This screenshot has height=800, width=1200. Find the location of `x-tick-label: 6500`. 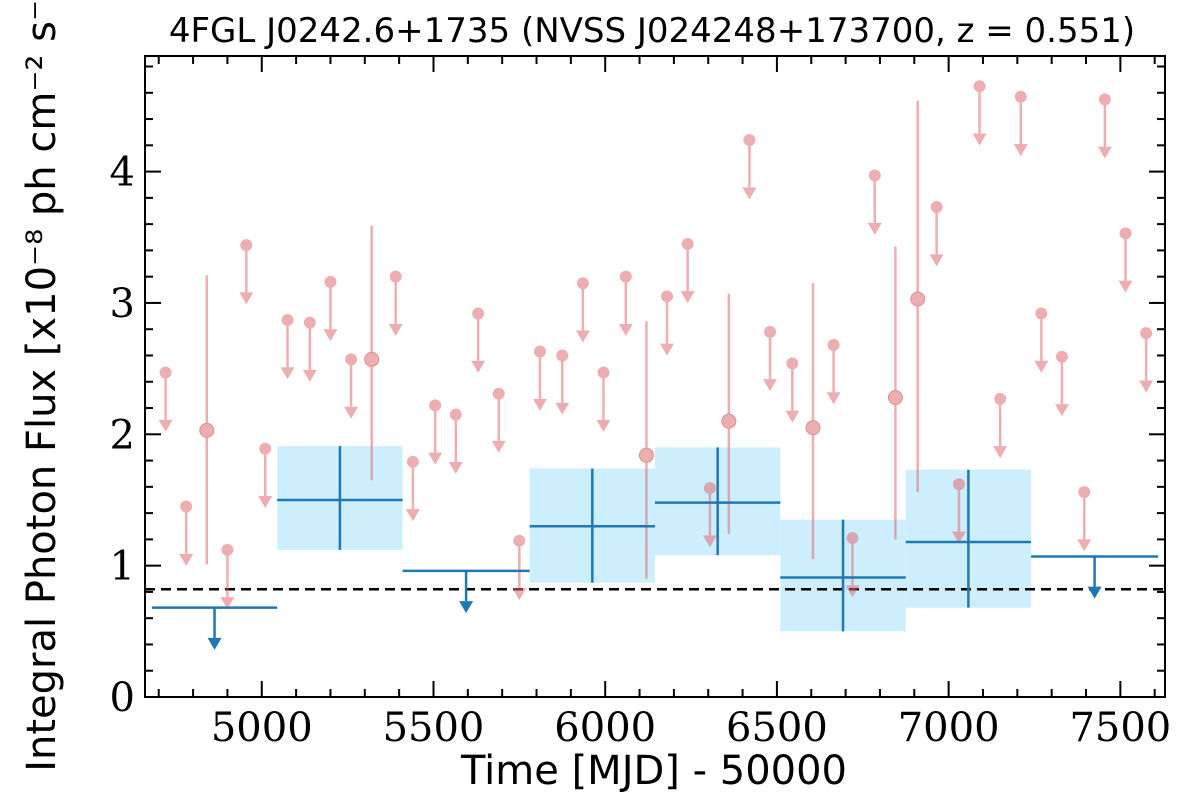

x-tick-label: 6500 is located at coordinates (777, 728).